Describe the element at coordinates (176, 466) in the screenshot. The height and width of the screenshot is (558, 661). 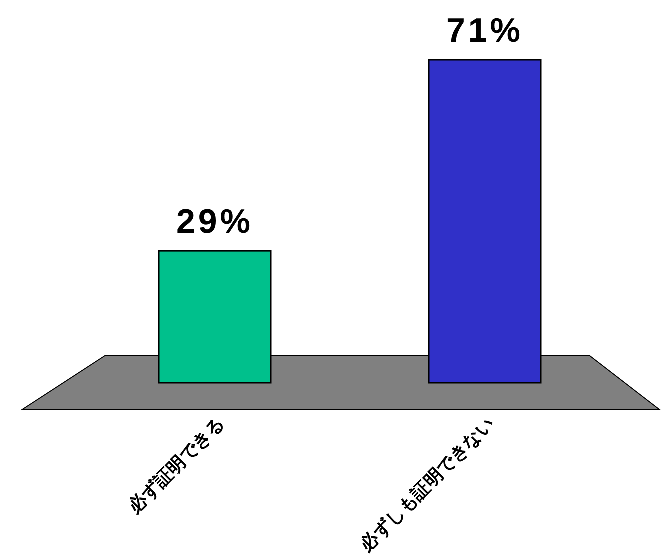
I see `x-tick-label: 必ず証明できる` at that location.